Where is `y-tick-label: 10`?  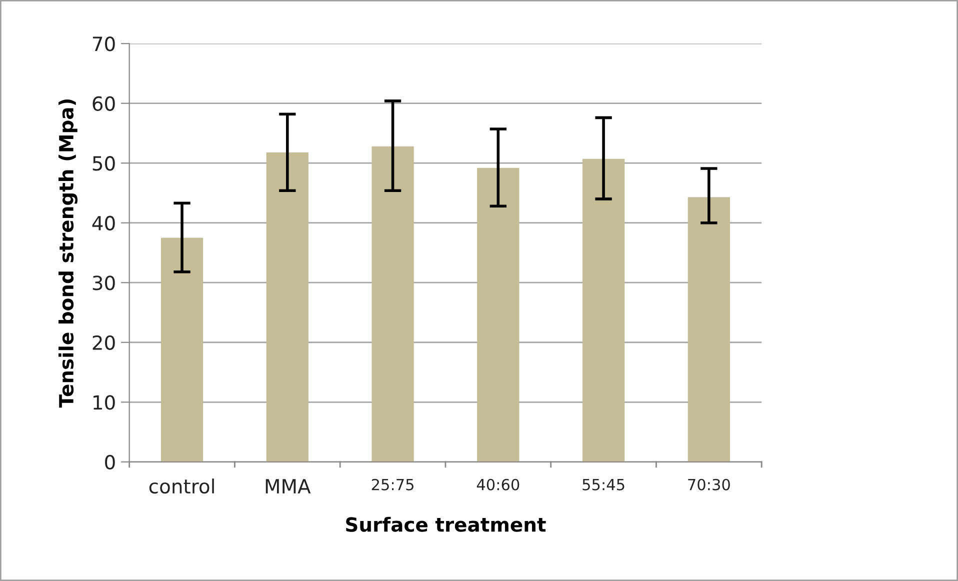 y-tick-label: 10 is located at coordinates (104, 402).